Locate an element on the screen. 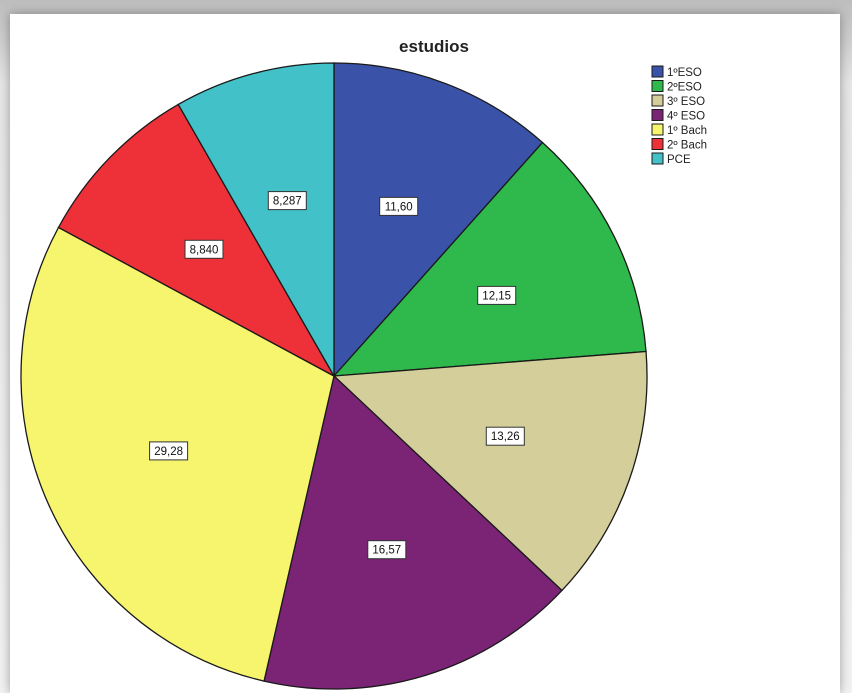  legend: 1ºESO 2ºESO 3º ESO 4º ESO 1º Bach 2º Bach PCE is located at coordinates (679, 115).